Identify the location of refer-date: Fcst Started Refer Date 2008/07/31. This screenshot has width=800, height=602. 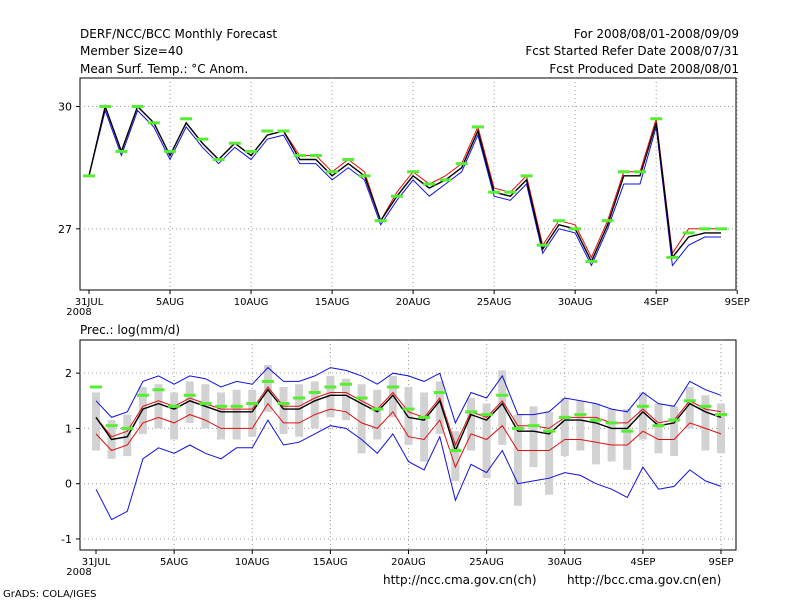
(632, 51).